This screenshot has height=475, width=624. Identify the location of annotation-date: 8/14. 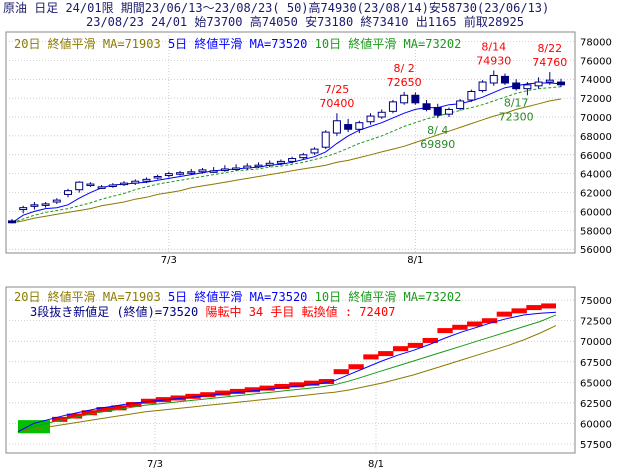
(493, 46).